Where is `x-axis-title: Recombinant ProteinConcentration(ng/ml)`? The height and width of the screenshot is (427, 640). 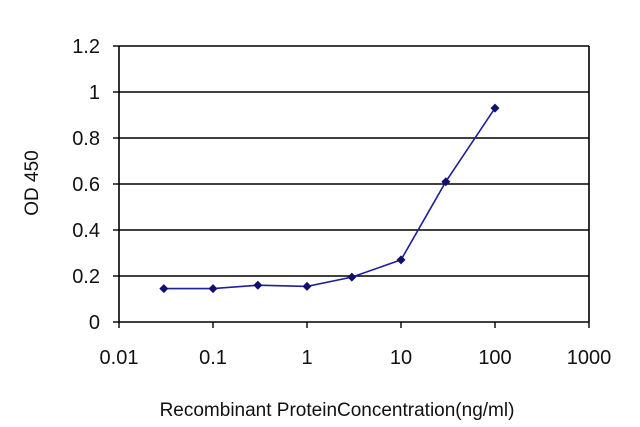
x-axis-title: Recombinant ProteinConcentration(ng/ml) is located at coordinates (337, 410).